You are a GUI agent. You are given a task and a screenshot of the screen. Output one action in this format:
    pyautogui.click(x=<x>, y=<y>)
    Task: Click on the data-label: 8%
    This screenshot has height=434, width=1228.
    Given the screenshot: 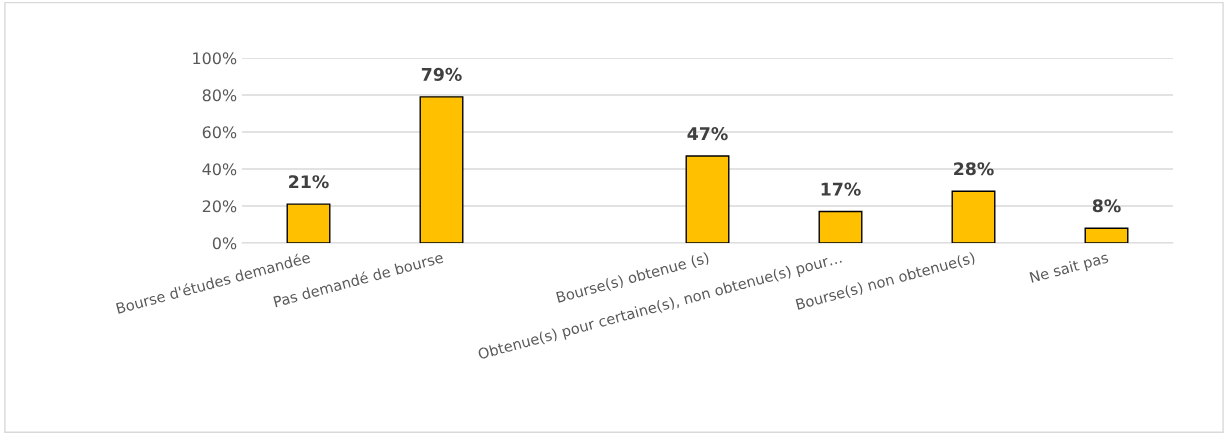 What is the action you would take?
    pyautogui.click(x=1106, y=206)
    